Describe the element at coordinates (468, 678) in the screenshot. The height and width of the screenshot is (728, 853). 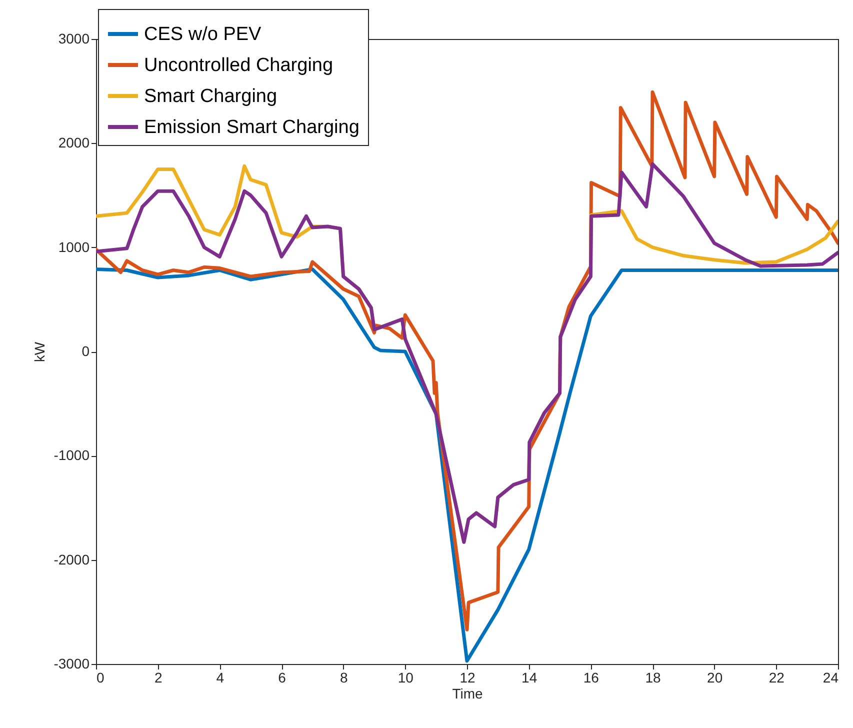
I see `x-tick-label: 12` at that location.